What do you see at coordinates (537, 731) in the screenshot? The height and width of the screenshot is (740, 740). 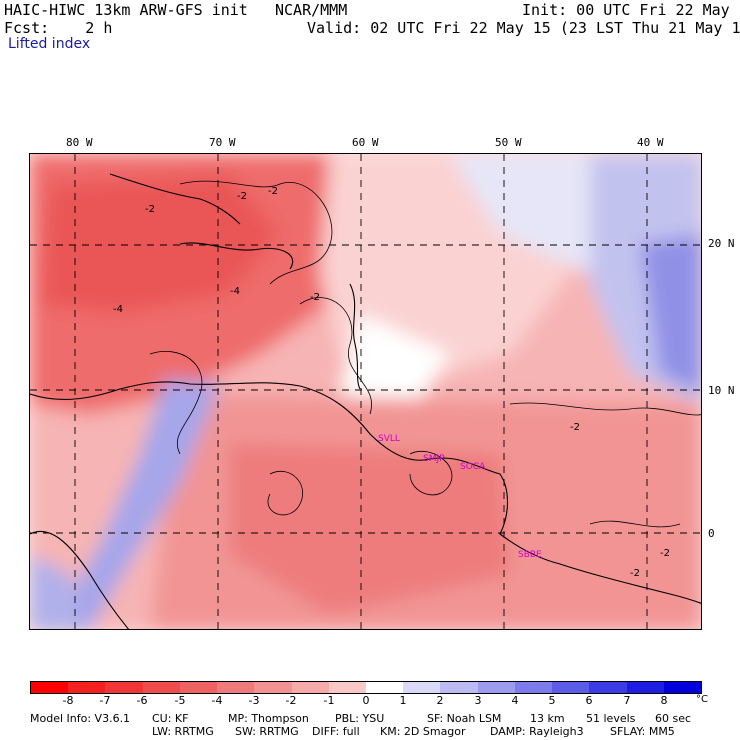 I see `damping-option: DAMP: Rayleigh3` at bounding box center [537, 731].